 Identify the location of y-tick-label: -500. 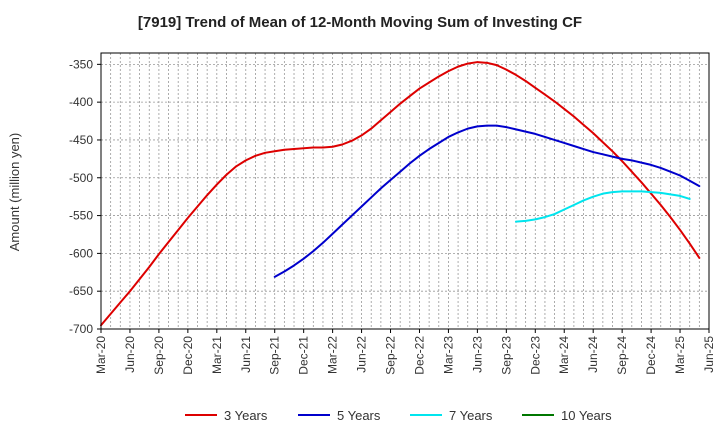
(81, 178).